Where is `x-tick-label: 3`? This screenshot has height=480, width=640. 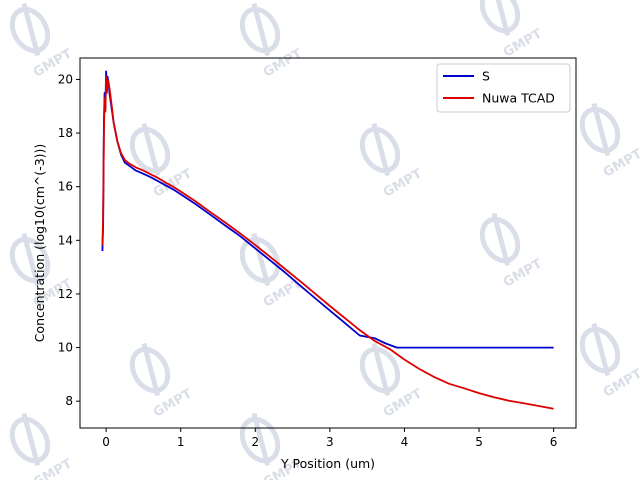
x-tick-label: 3 is located at coordinates (330, 442).